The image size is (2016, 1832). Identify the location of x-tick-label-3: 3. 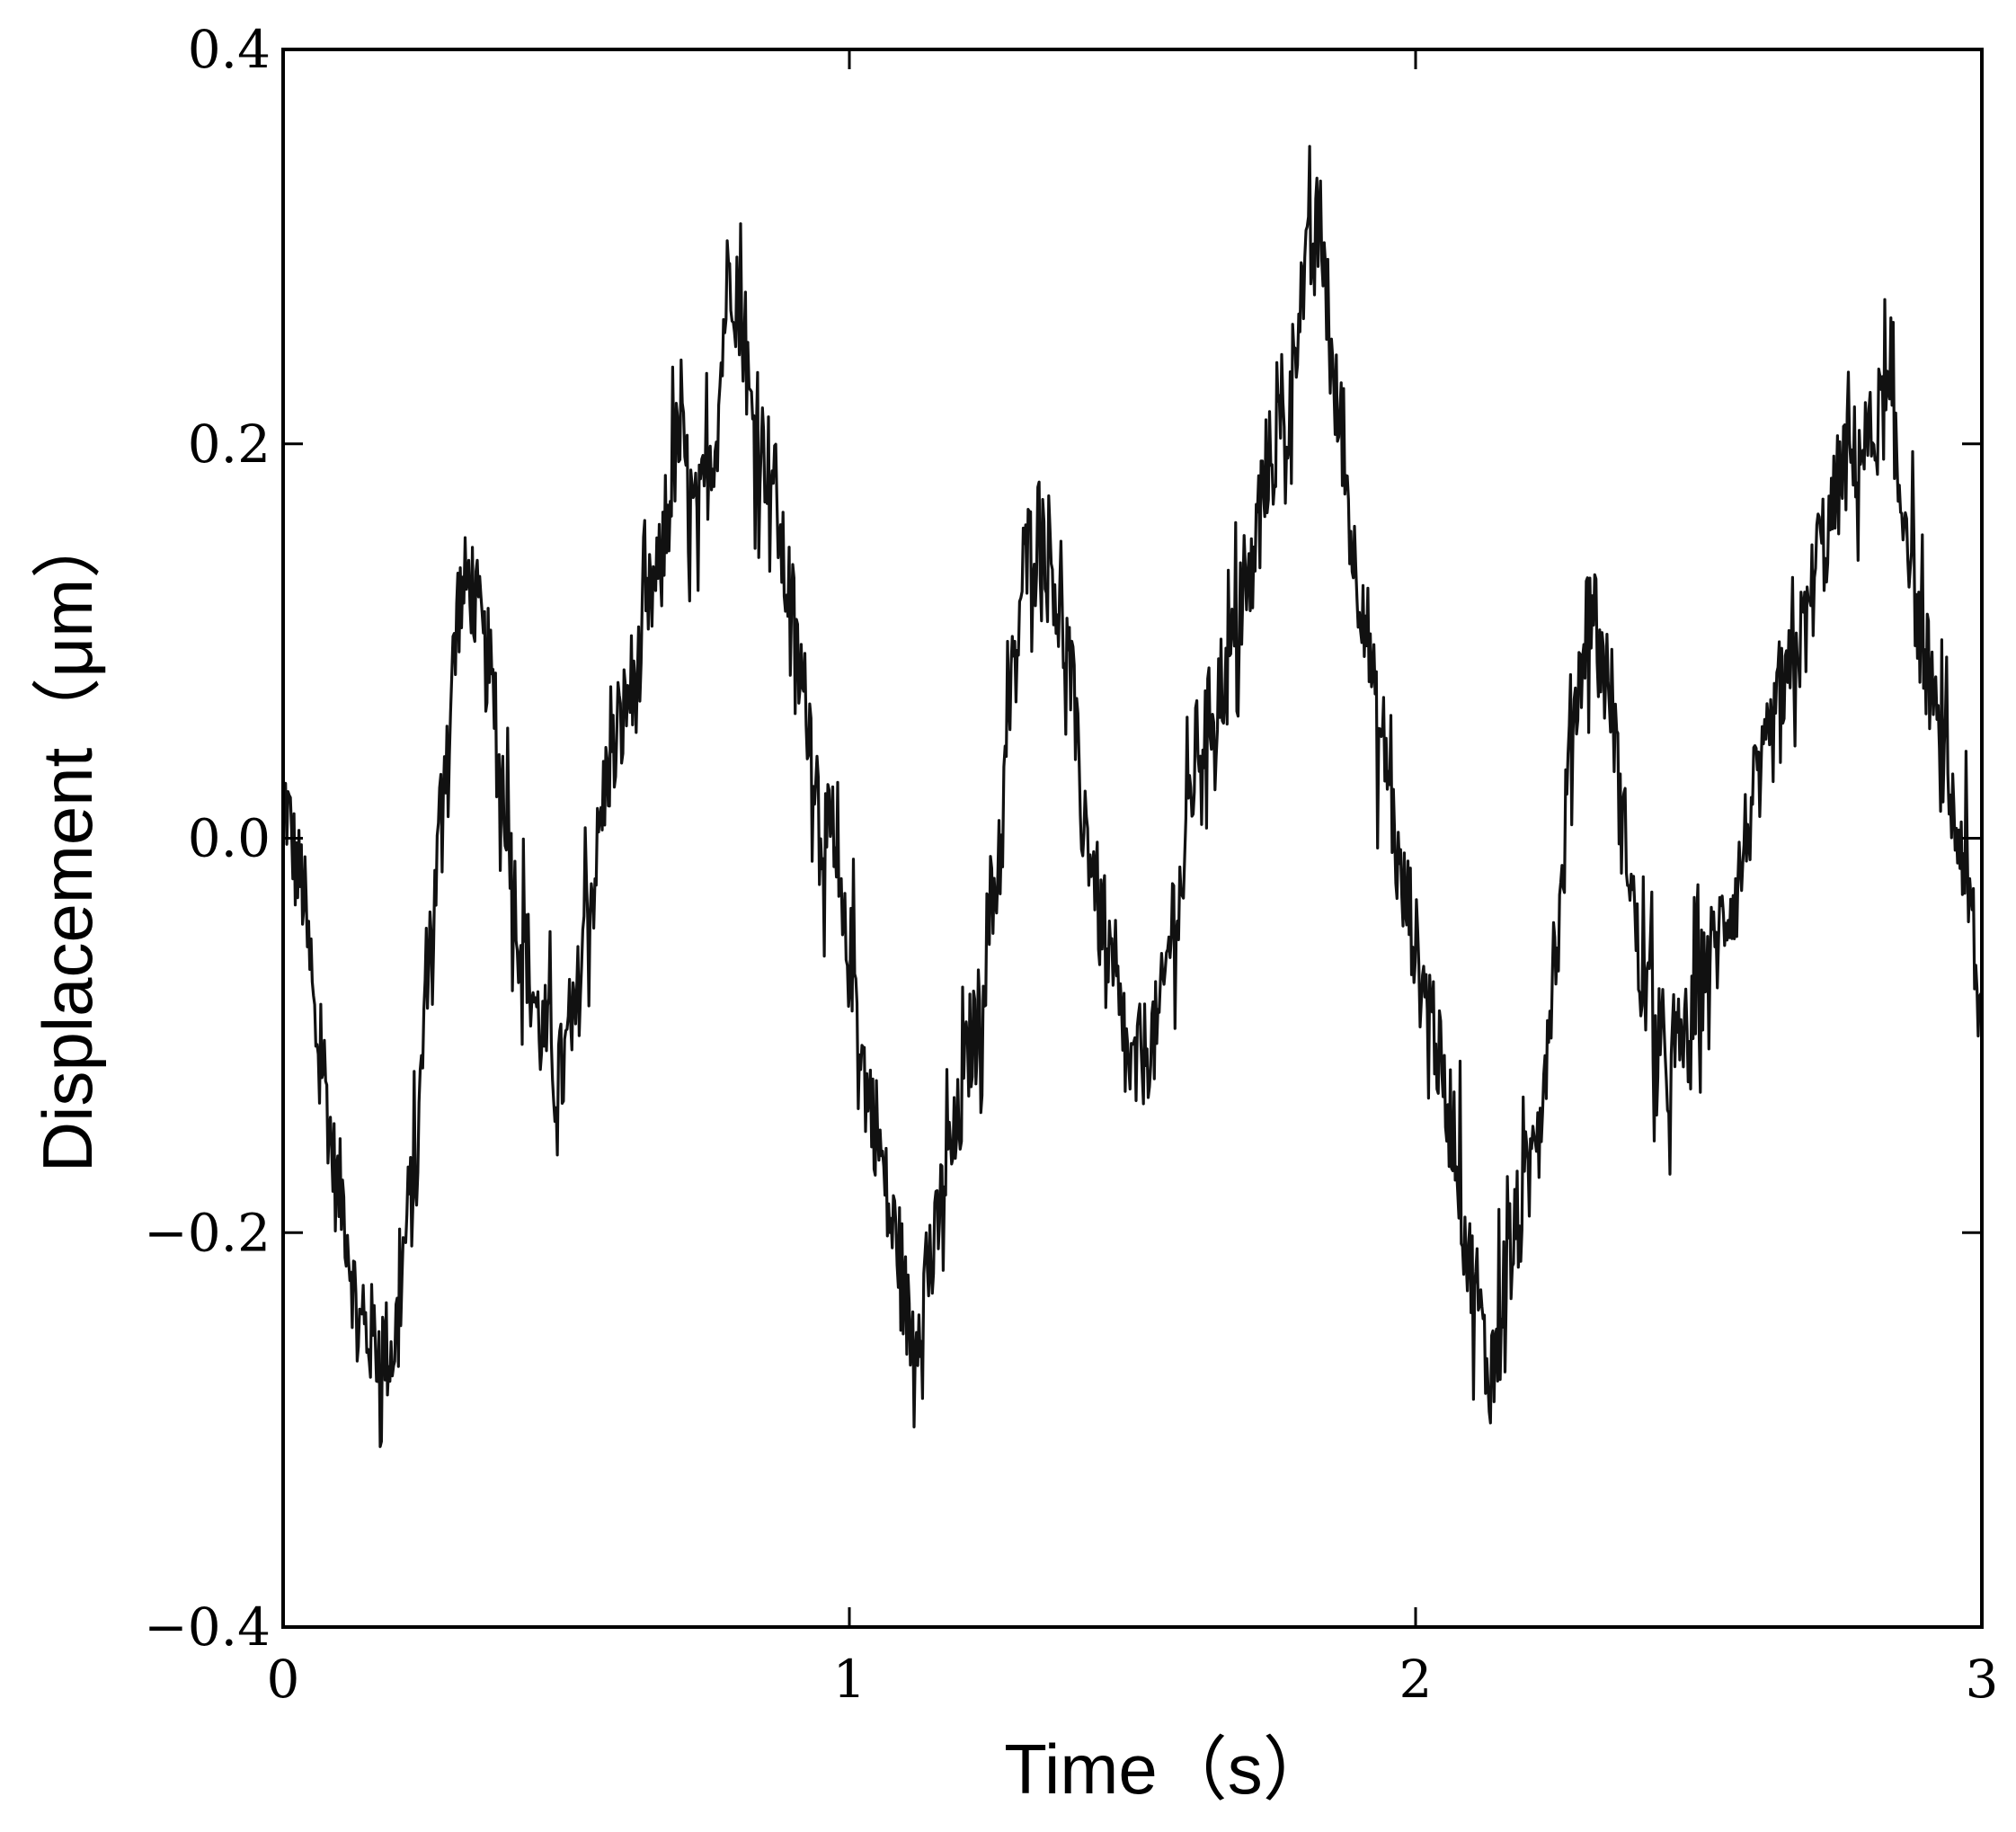
(1983, 1680).